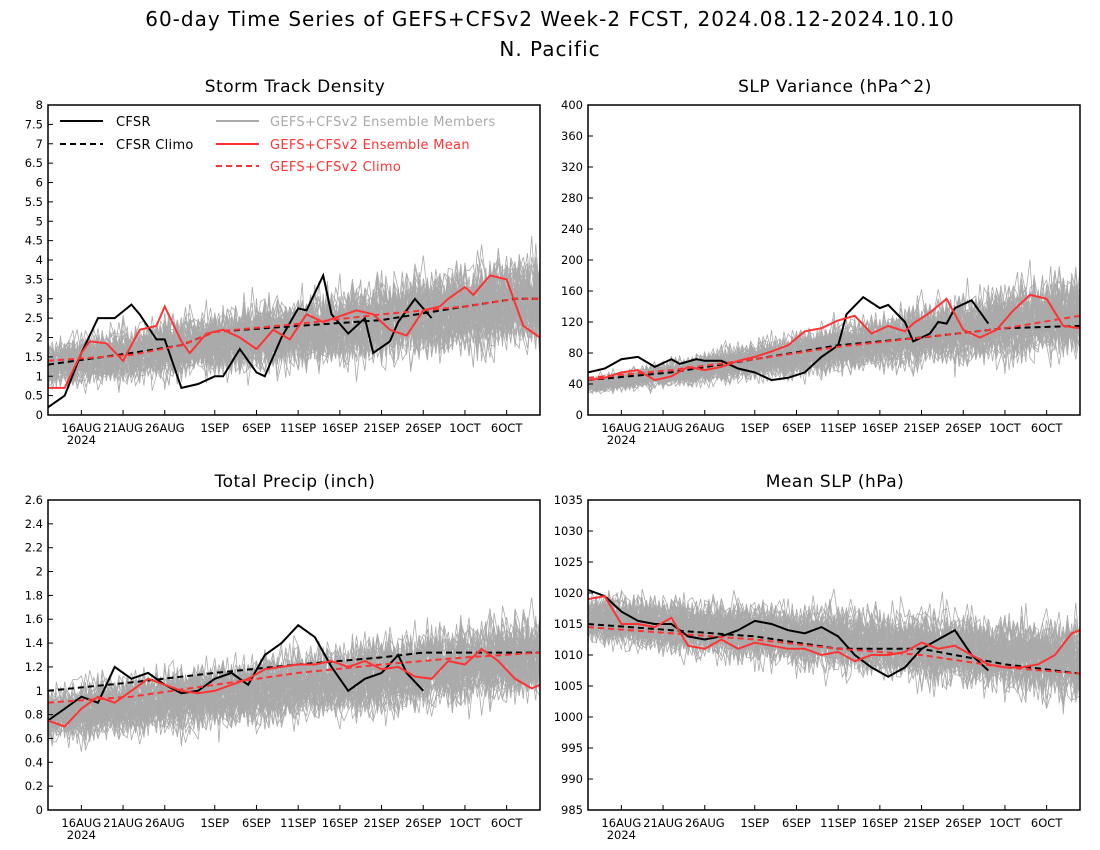 The height and width of the screenshot is (850, 1100). What do you see at coordinates (572, 779) in the screenshot?
I see `y-tick-label: 990` at bounding box center [572, 779].